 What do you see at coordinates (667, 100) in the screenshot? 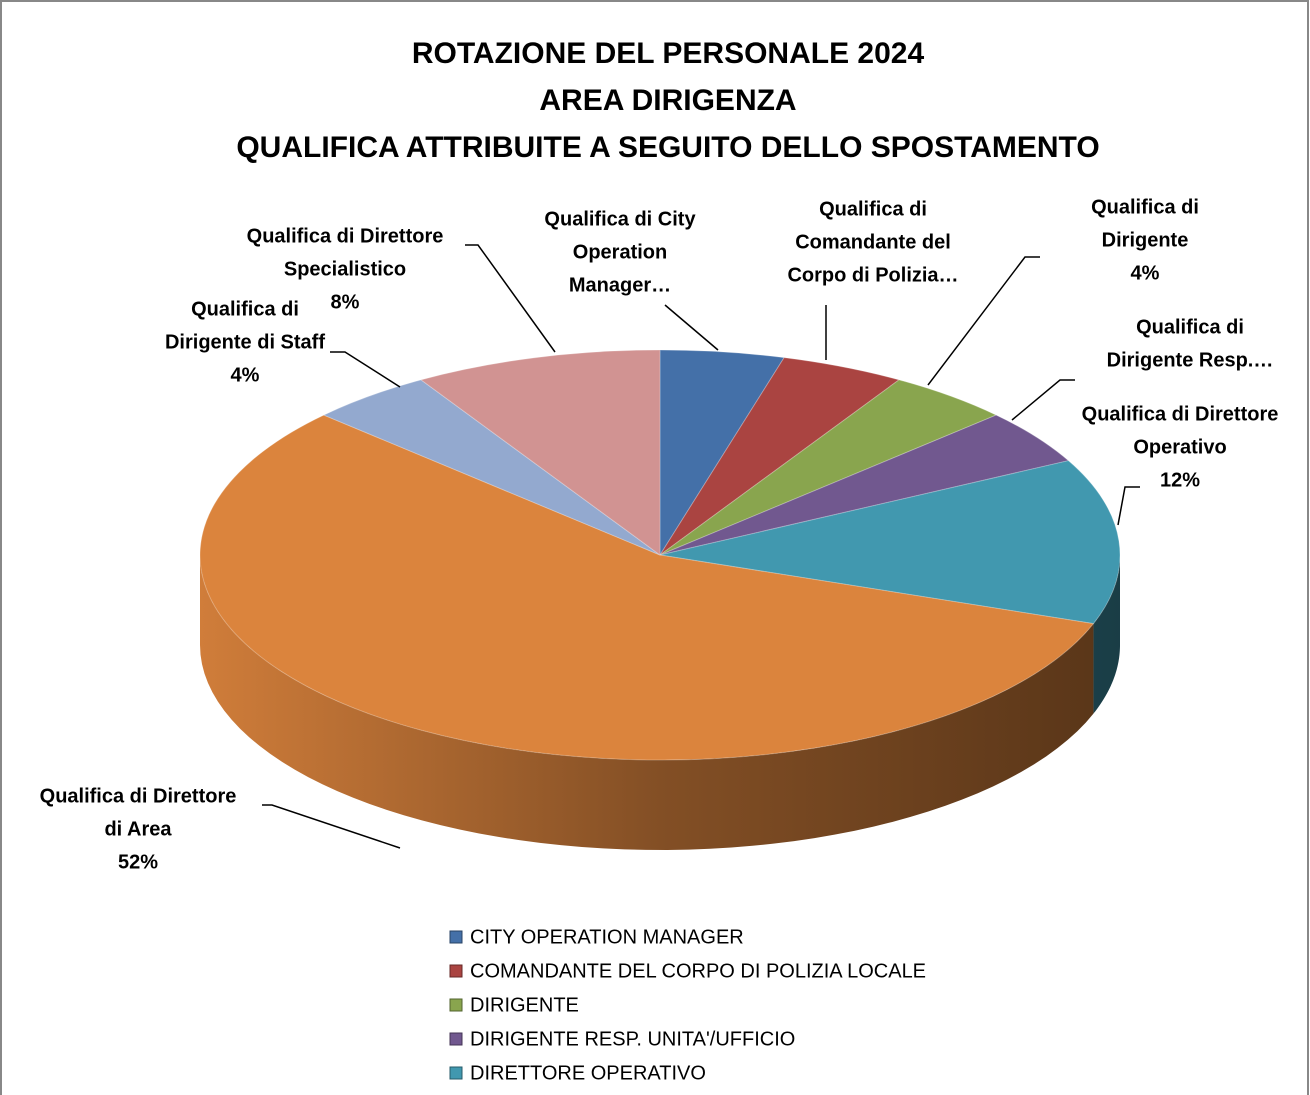
I see `chart-title: AREA DIRIGENZA` at bounding box center [667, 100].